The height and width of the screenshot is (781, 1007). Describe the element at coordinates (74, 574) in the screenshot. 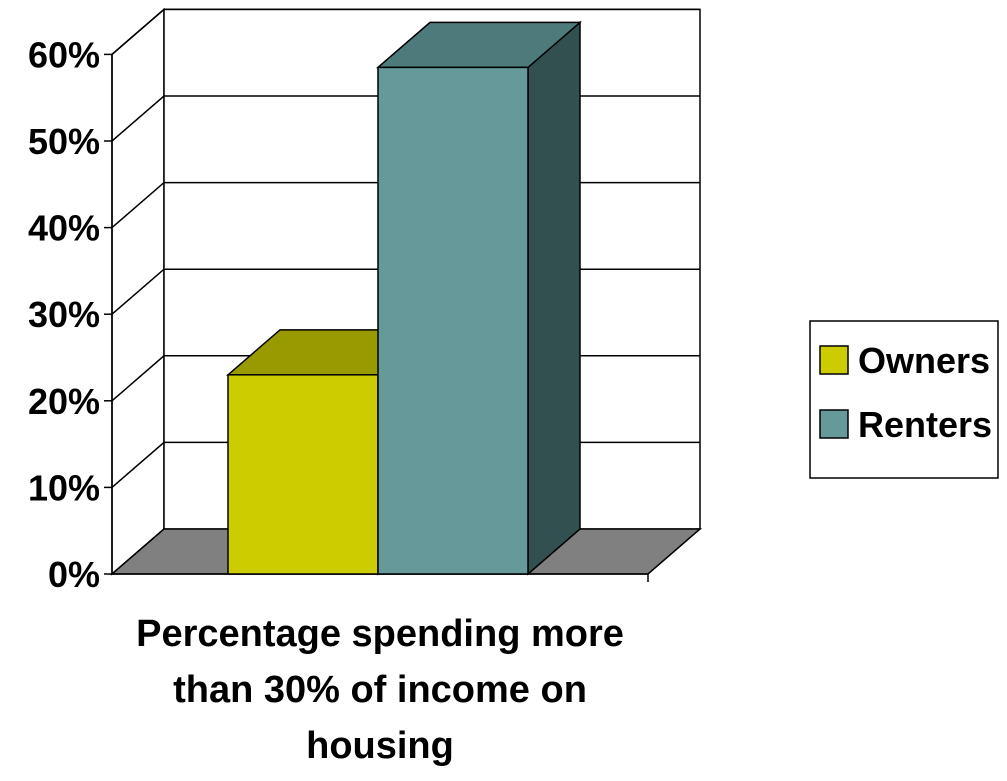

I see `y-tick-label: 0%` at that location.